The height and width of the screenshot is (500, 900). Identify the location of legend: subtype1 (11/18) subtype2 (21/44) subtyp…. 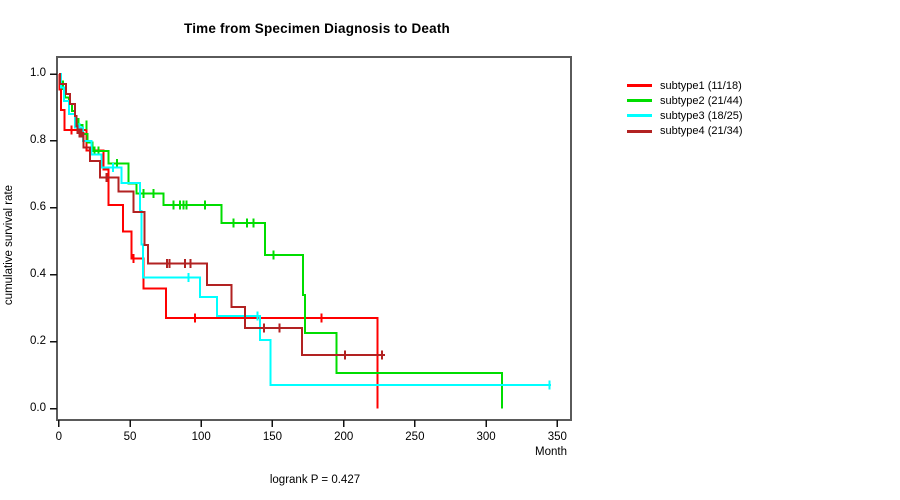
(685, 108).